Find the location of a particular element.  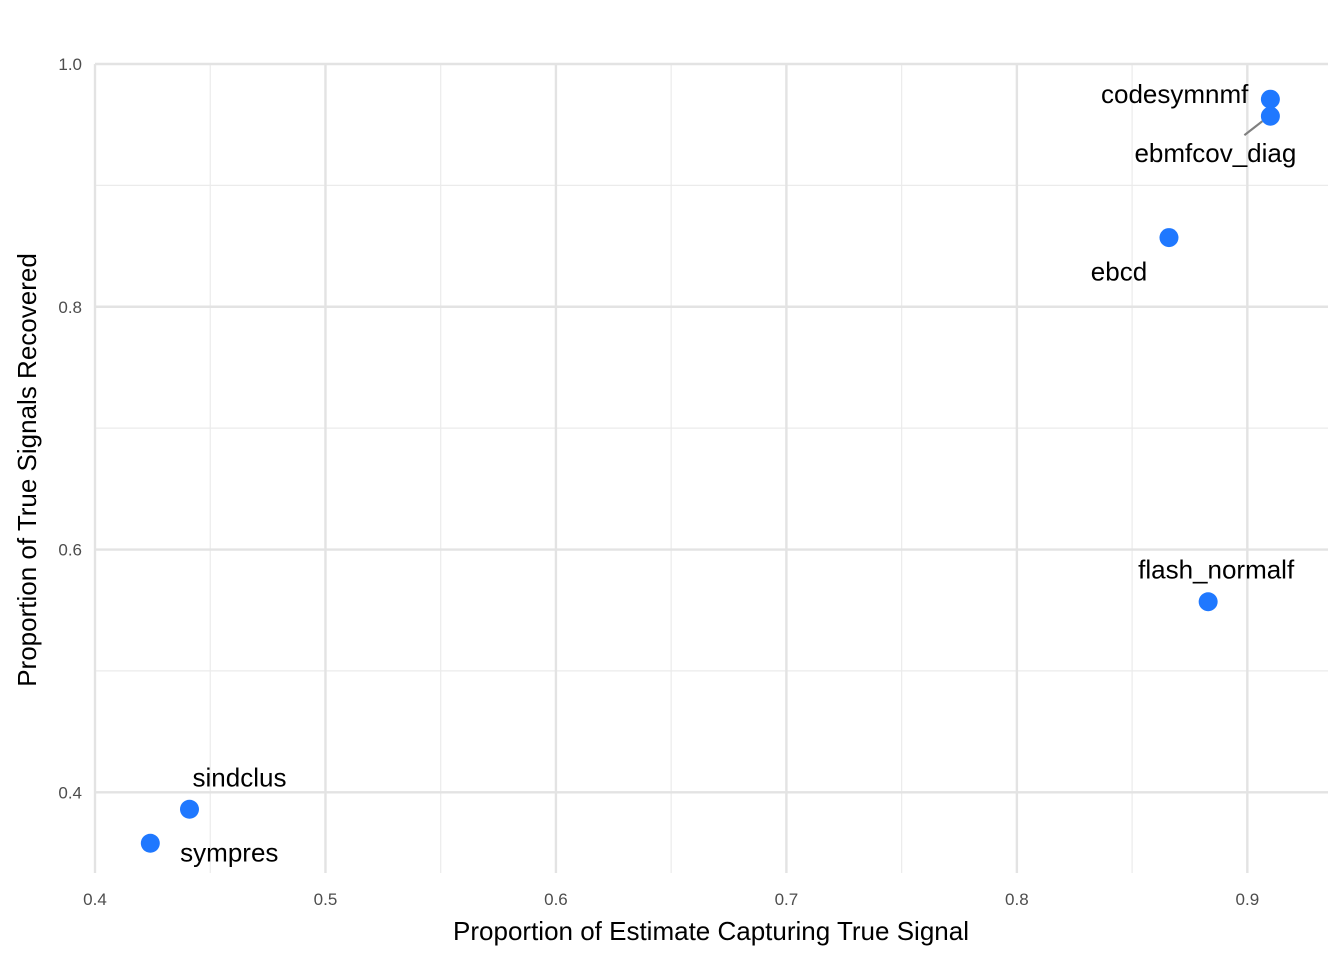

x-tick-label: 0.4 is located at coordinates (95, 899).